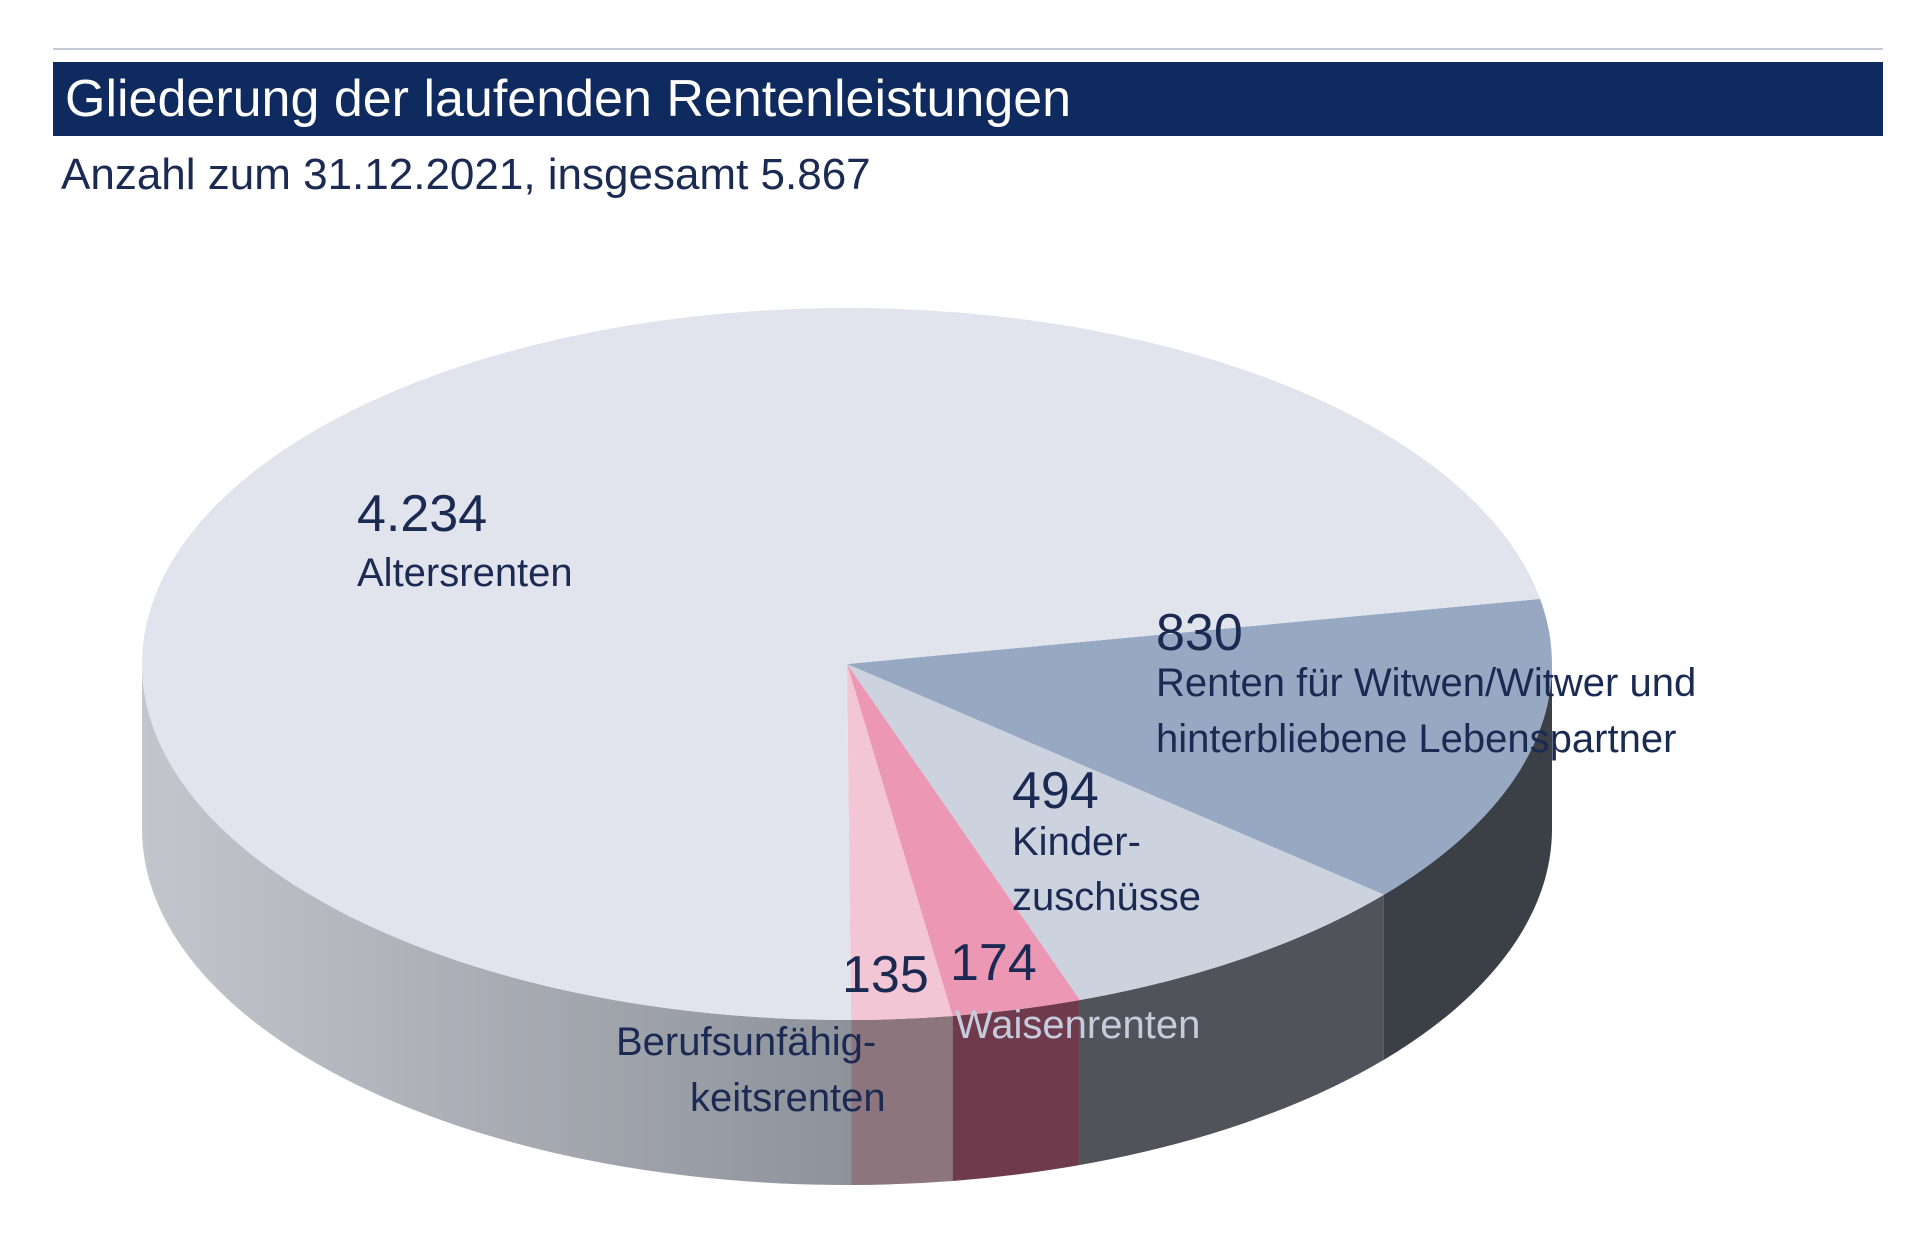 The height and width of the screenshot is (1256, 1920). Describe the element at coordinates (1199, 633) in the screenshot. I see `slice-value-witwen: 830` at that location.